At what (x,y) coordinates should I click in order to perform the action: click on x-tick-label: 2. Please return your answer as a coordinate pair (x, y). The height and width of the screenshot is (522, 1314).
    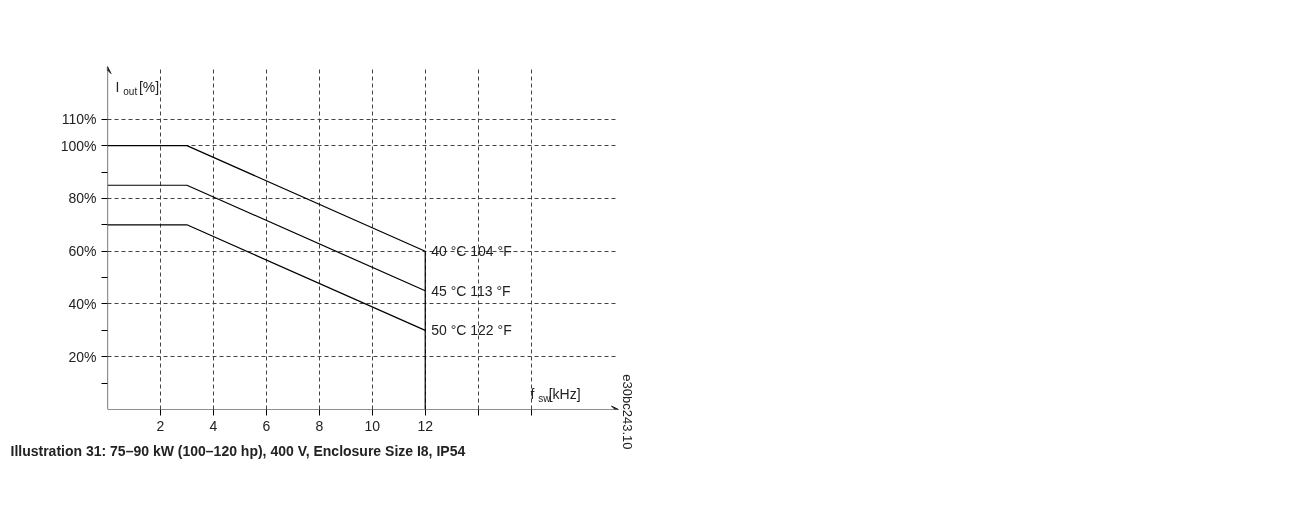
    Looking at the image, I should click on (160, 425).